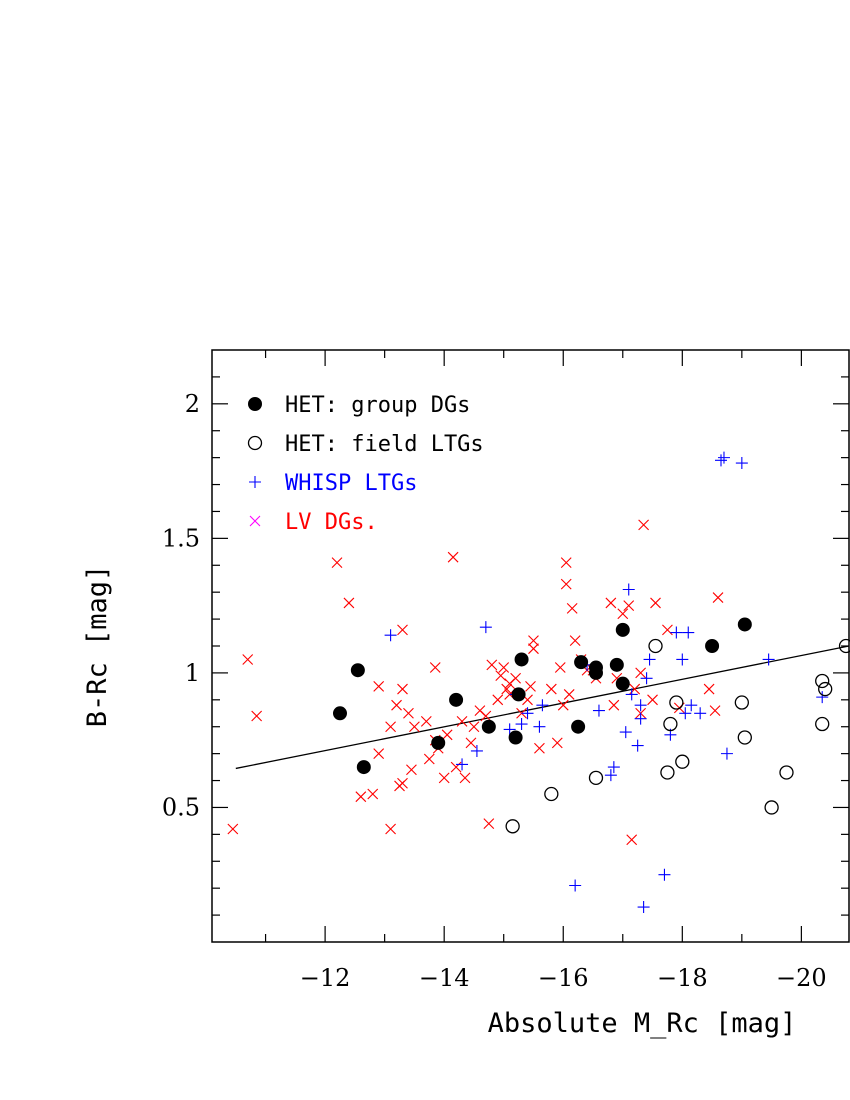  What do you see at coordinates (444, 978) in the screenshot?
I see `x-tick-label: −14` at bounding box center [444, 978].